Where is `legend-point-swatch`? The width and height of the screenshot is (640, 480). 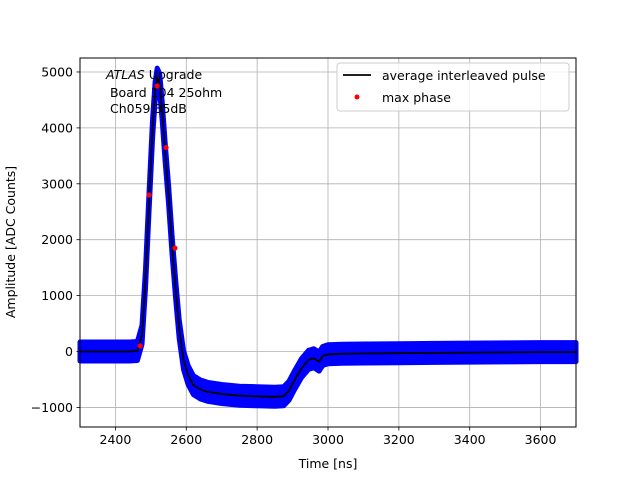
legend-point-swatch is located at coordinates (357, 97).